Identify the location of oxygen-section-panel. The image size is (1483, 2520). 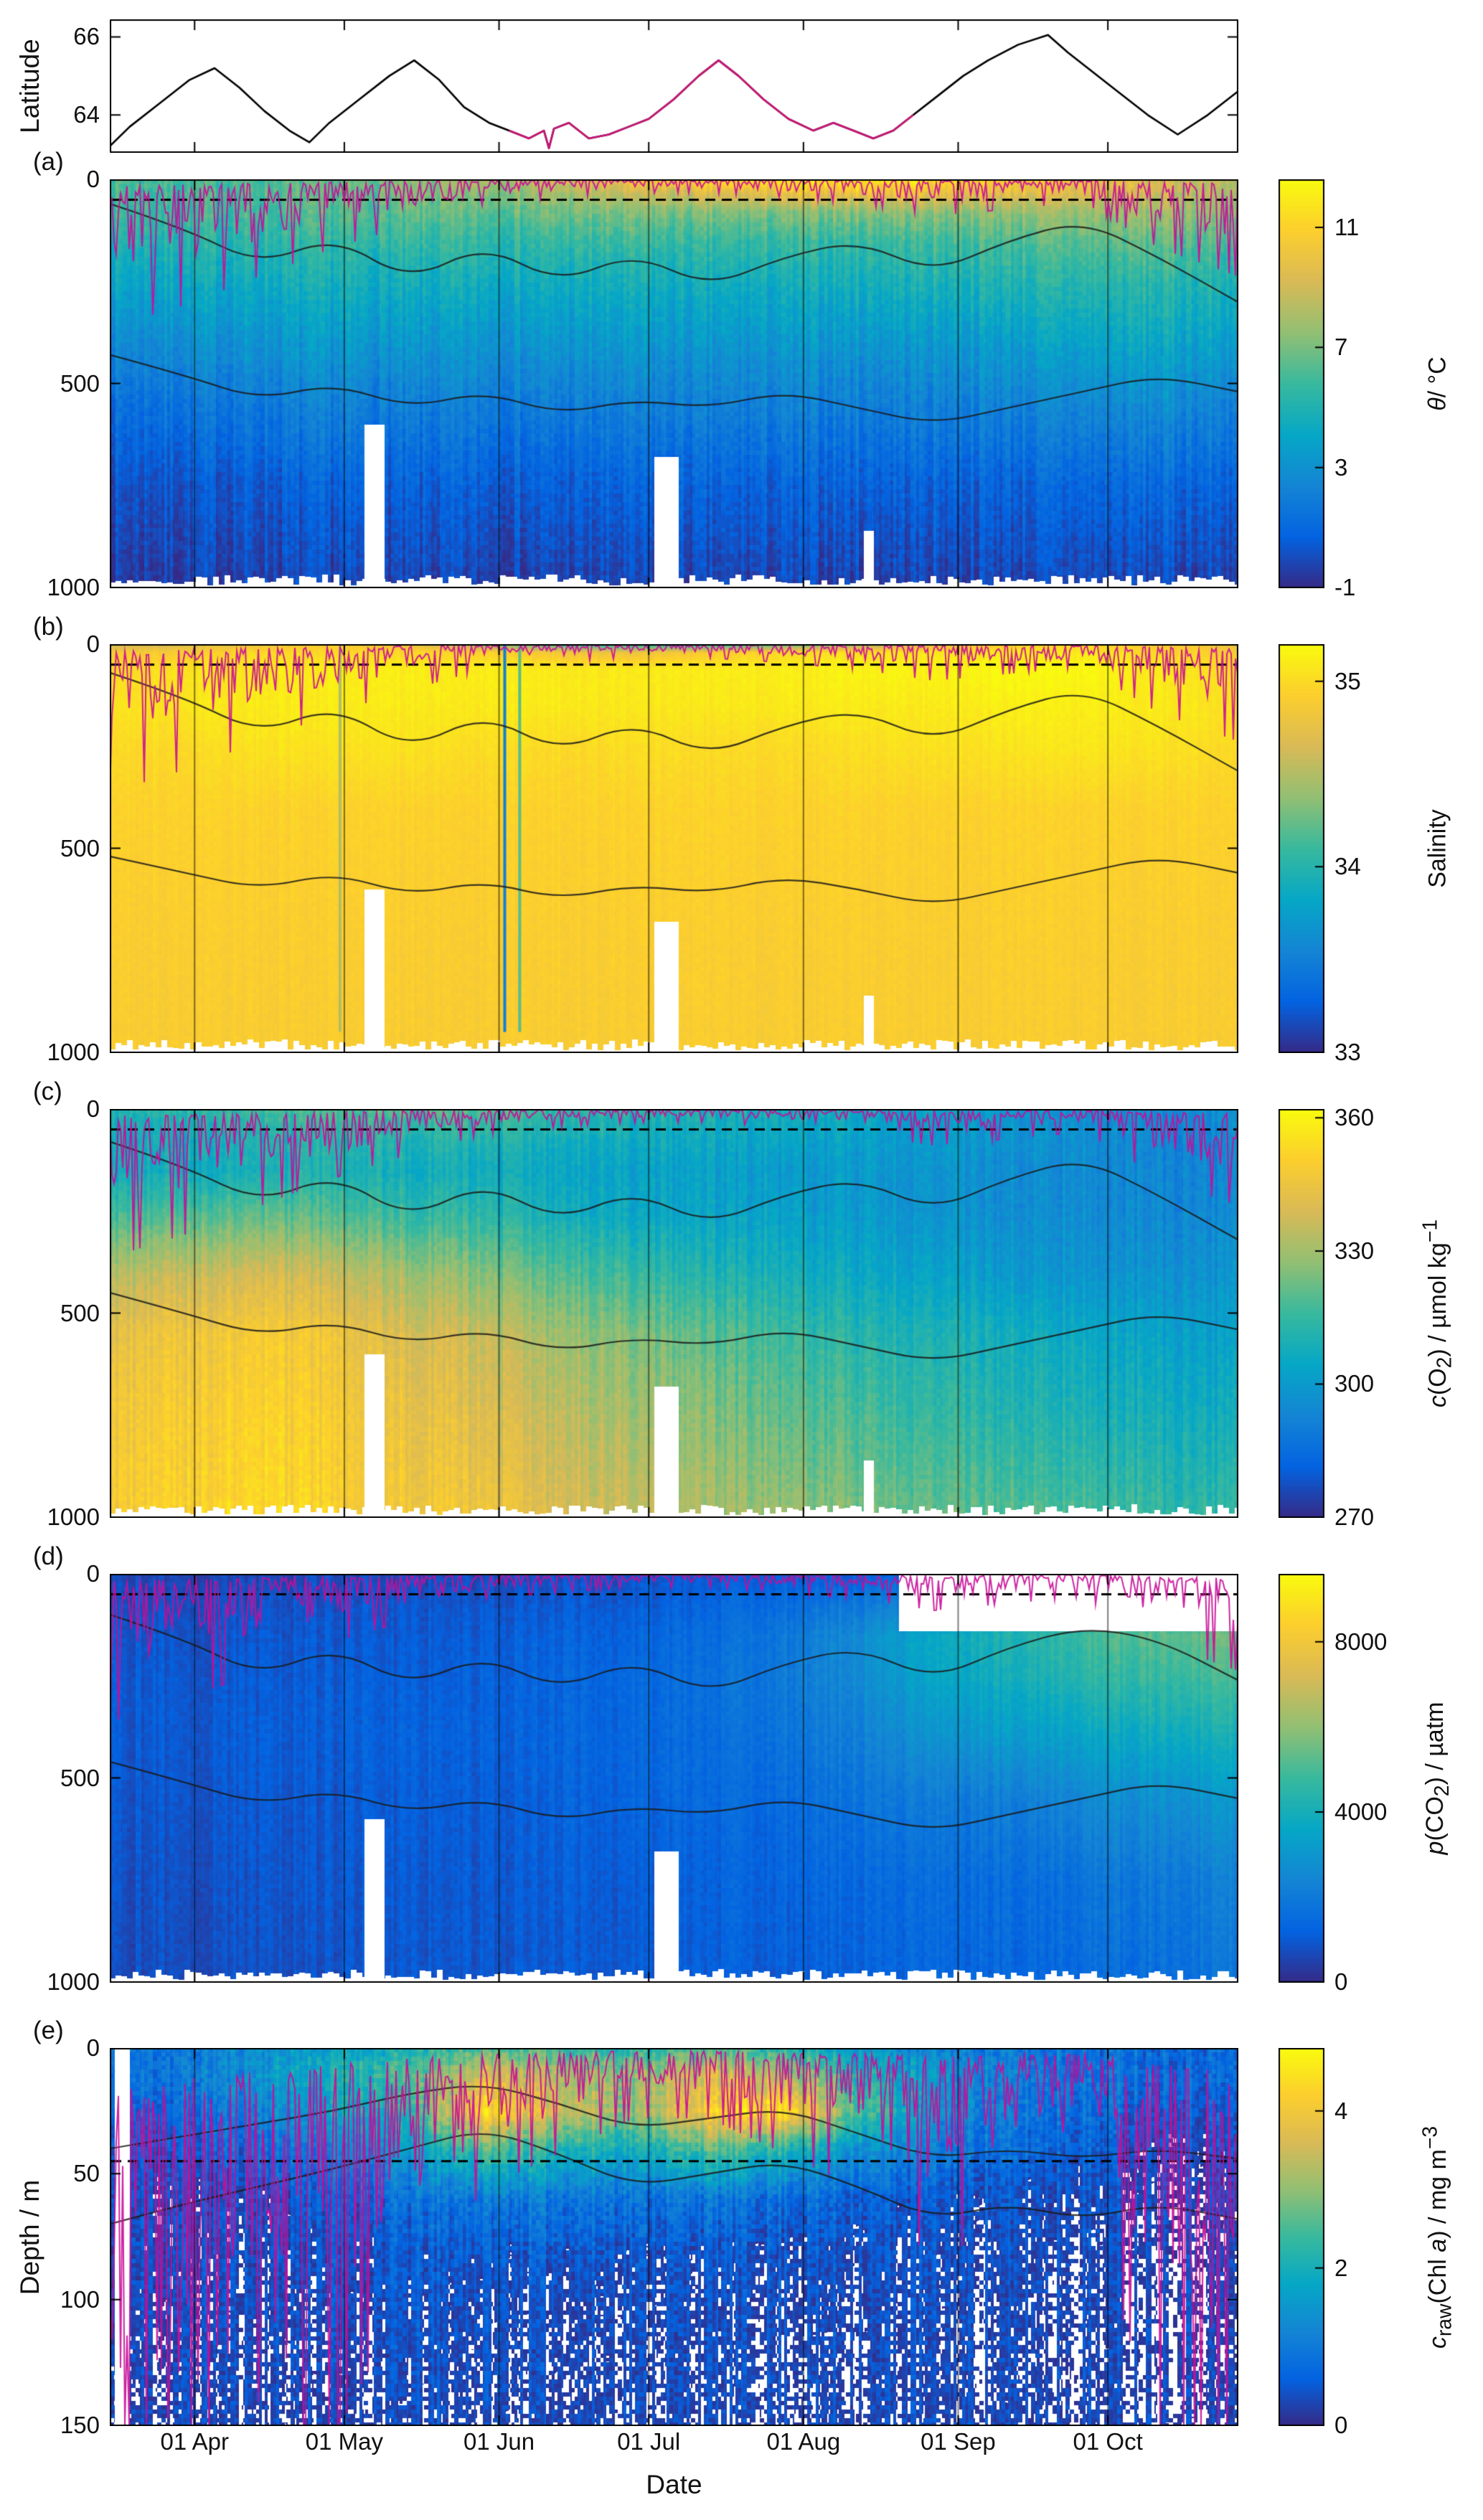
(674, 1313).